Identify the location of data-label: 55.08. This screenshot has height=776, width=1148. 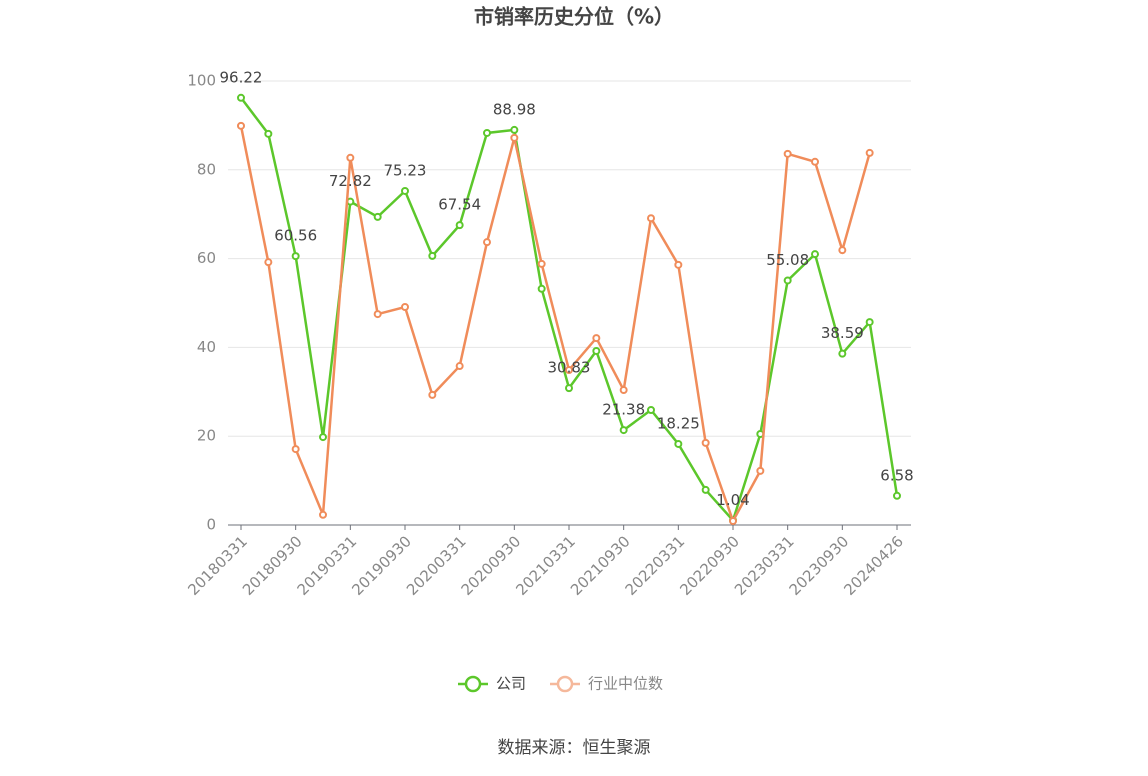
(787, 260).